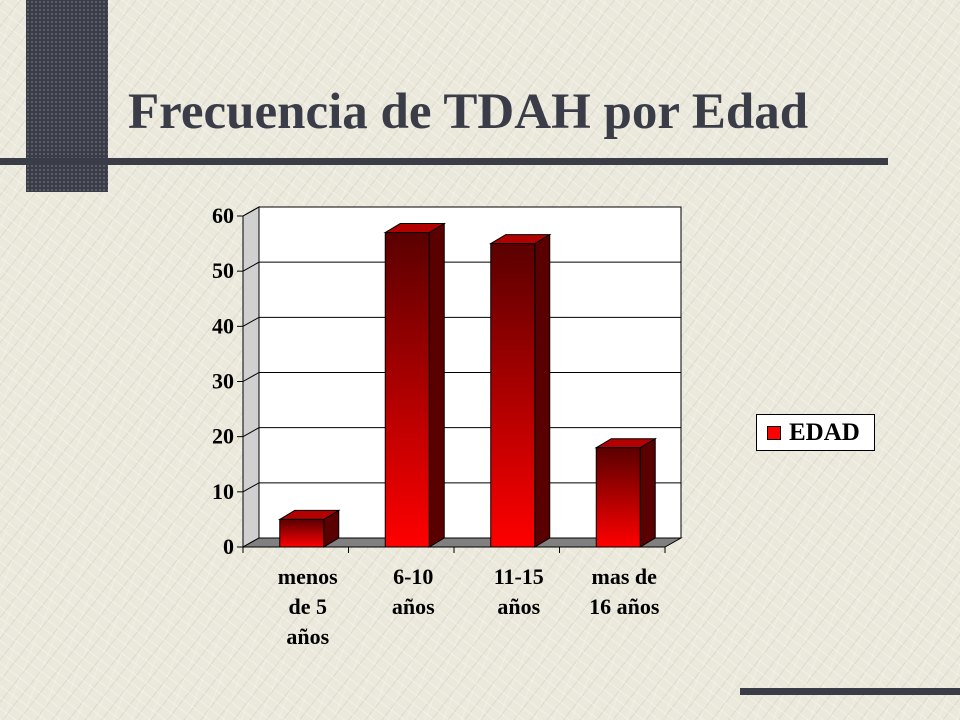 The image size is (960, 720). I want to click on x-tick-label: 11-15 años, so click(519, 591).